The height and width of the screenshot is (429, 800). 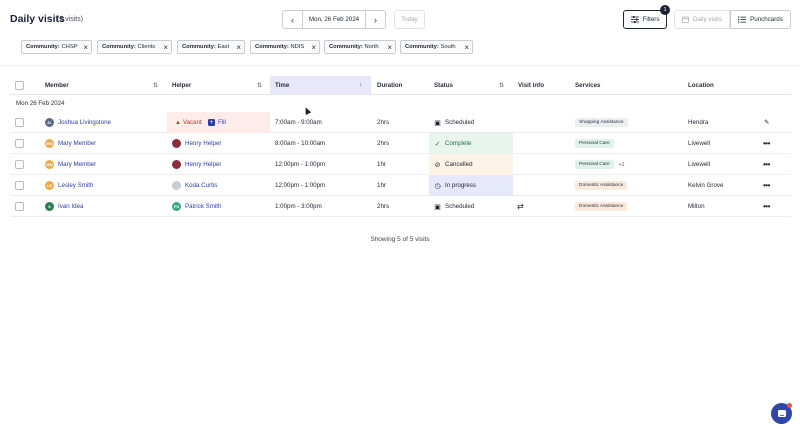 What do you see at coordinates (634, 19) in the screenshot?
I see `sliders-icon` at bounding box center [634, 19].